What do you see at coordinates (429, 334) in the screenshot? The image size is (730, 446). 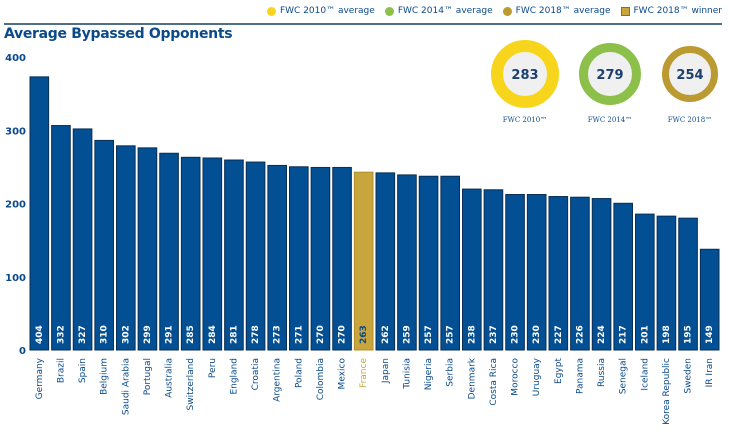 I see `bar-value-label: 257` at bounding box center [429, 334].